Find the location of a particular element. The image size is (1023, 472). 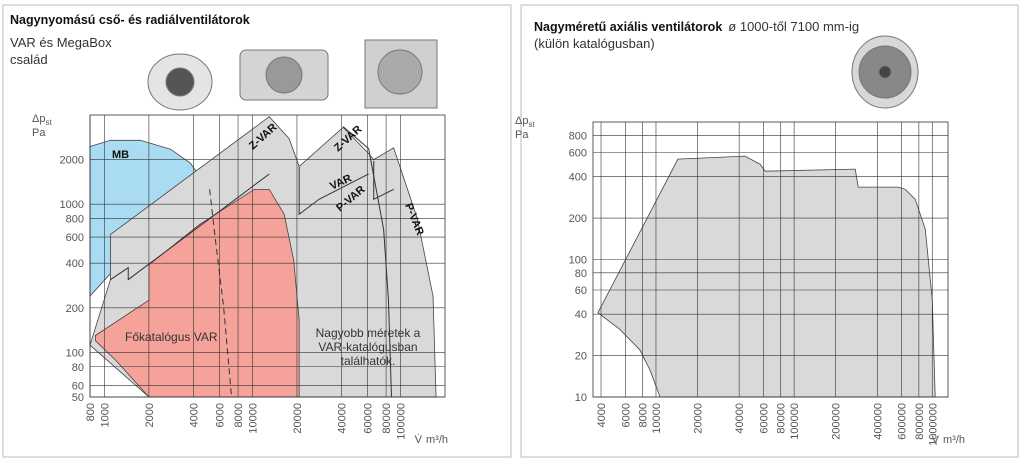

x-tick-label: 600000 is located at coordinates (903, 421).